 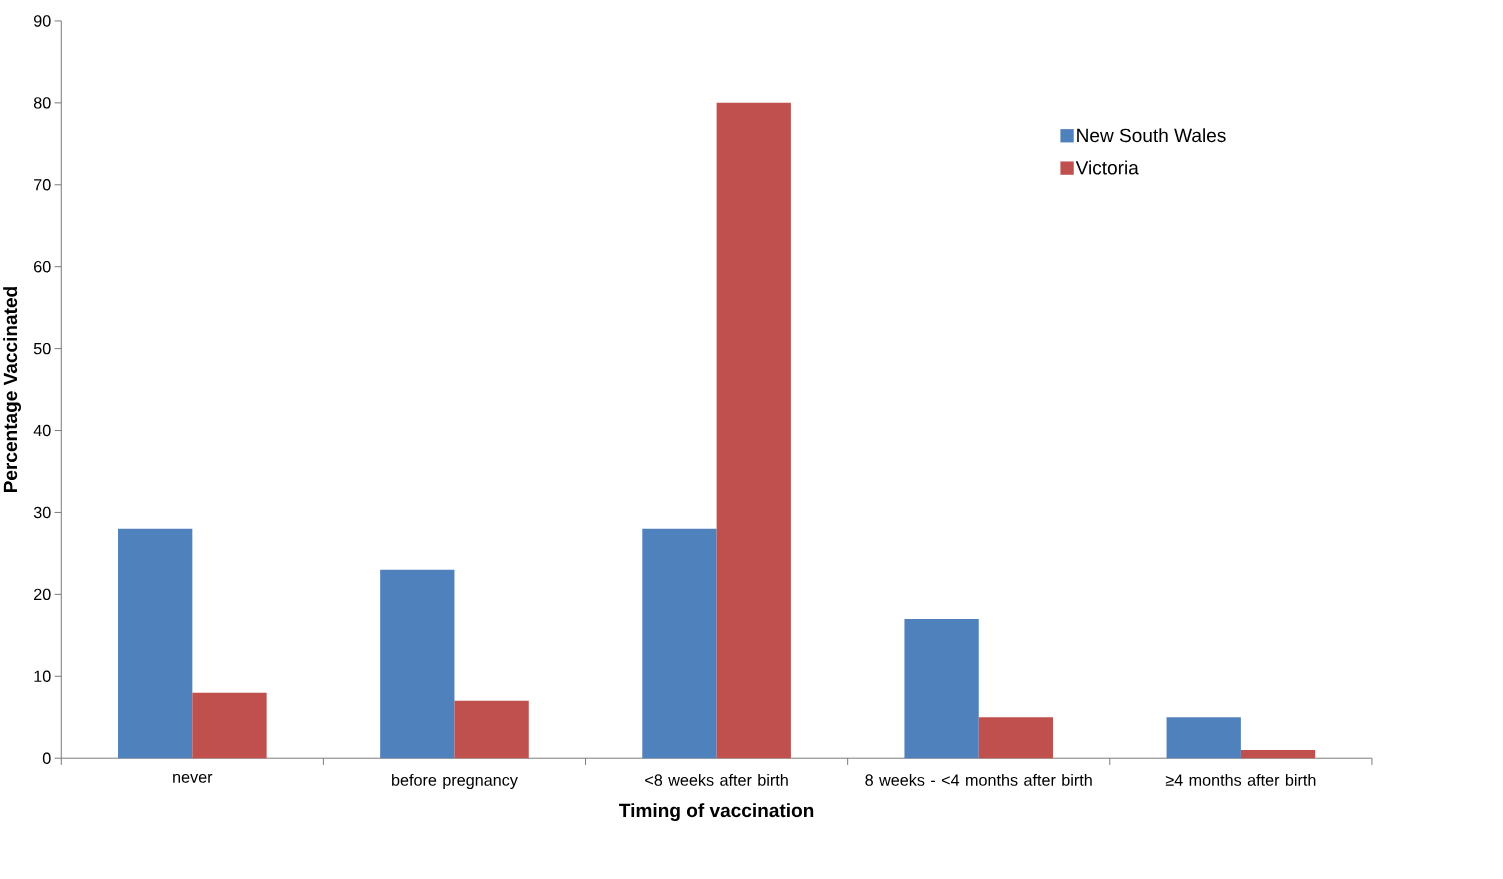 What do you see at coordinates (42, 594) in the screenshot?
I see `y-tick-label: 20` at bounding box center [42, 594].